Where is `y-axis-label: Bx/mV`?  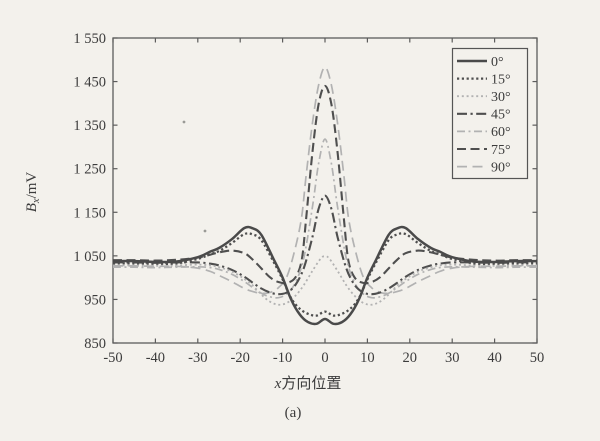
y-axis-label: Bx/mV is located at coordinates (33, 192).